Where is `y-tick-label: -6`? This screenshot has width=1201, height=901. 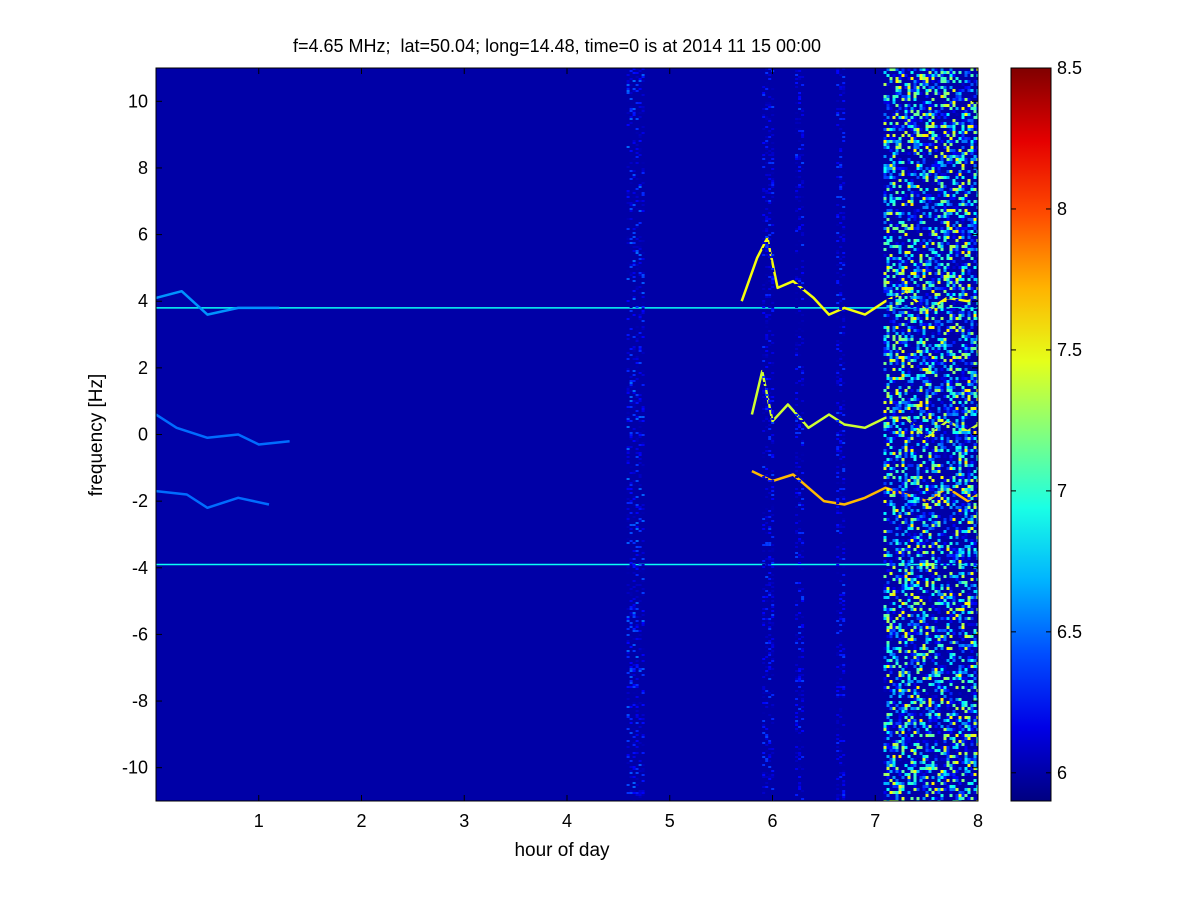 y-tick-label: -6 is located at coordinates (140, 634).